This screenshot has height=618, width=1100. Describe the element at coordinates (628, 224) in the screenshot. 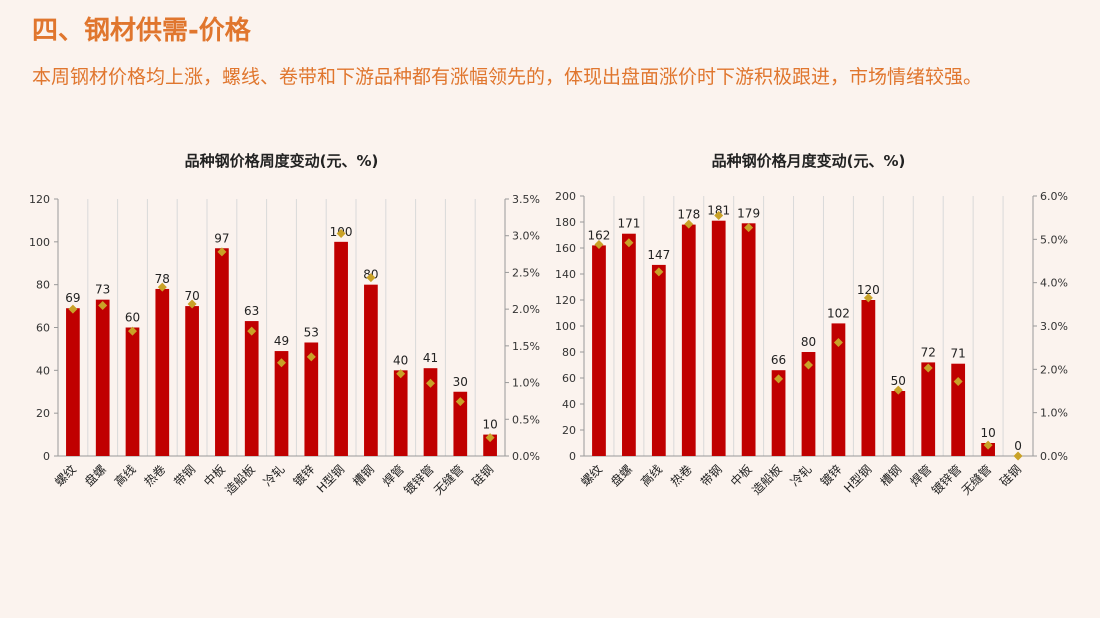

I see `bar-value-label: 171` at that location.